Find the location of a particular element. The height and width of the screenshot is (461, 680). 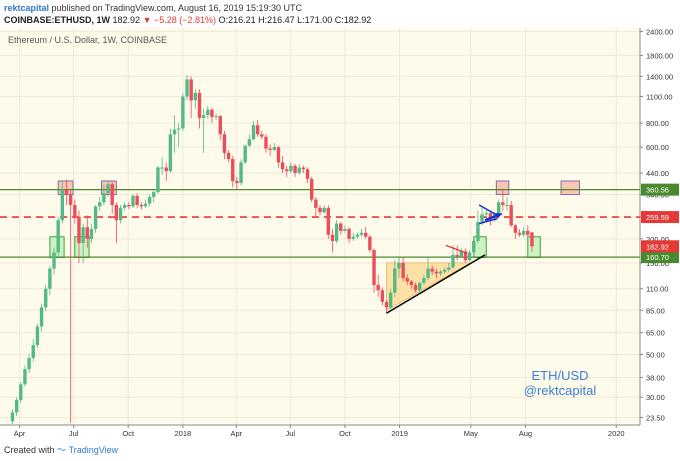

price-tag-label: 360.56 is located at coordinates (657, 190).